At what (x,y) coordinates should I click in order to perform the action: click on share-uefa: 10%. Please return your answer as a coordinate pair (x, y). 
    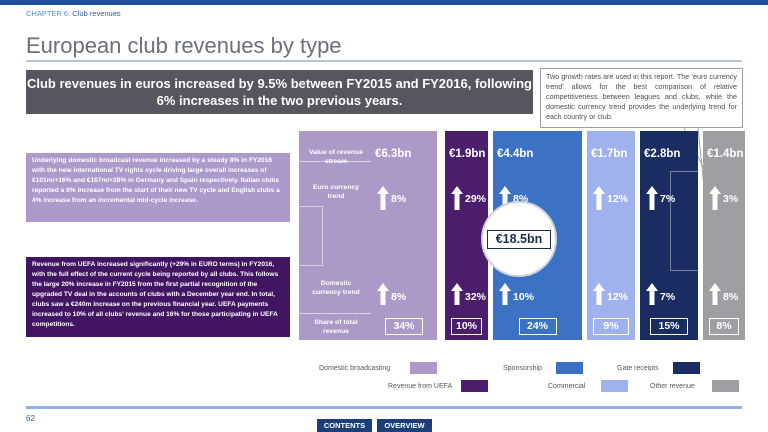
    Looking at the image, I should click on (466, 326).